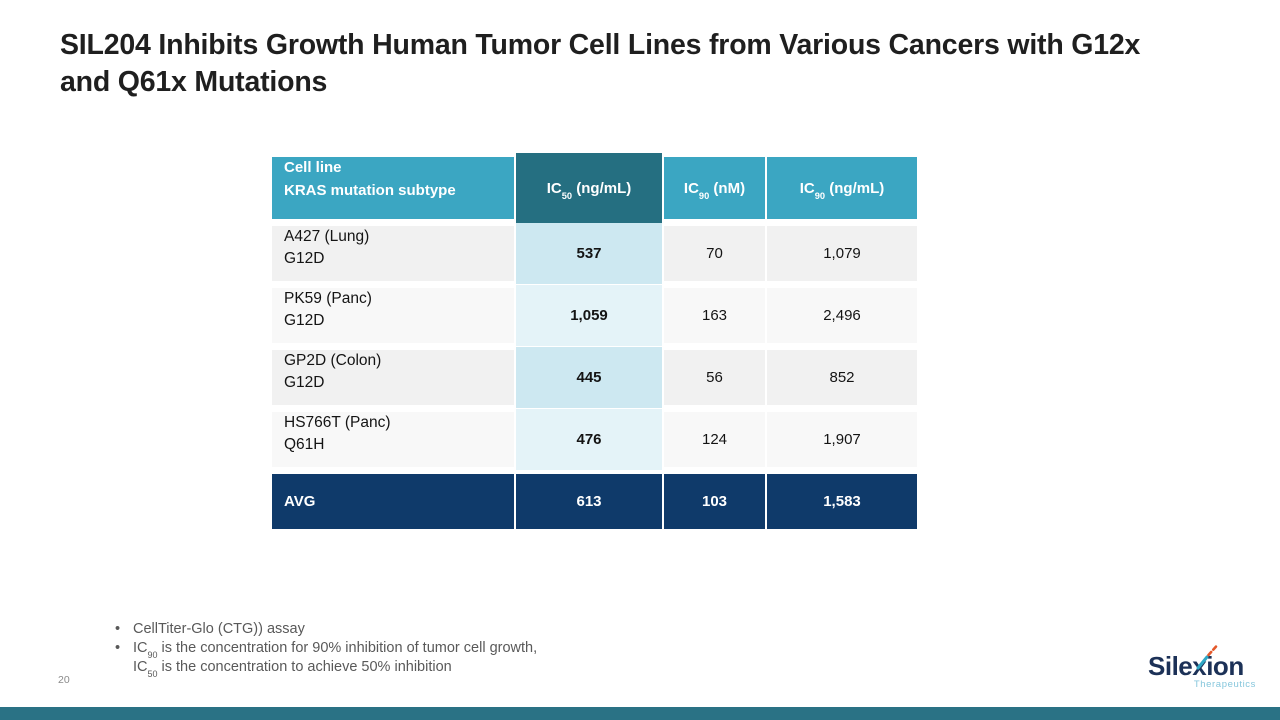  What do you see at coordinates (714, 377) in the screenshot?
I see `cell-ic90-nm: 56` at bounding box center [714, 377].